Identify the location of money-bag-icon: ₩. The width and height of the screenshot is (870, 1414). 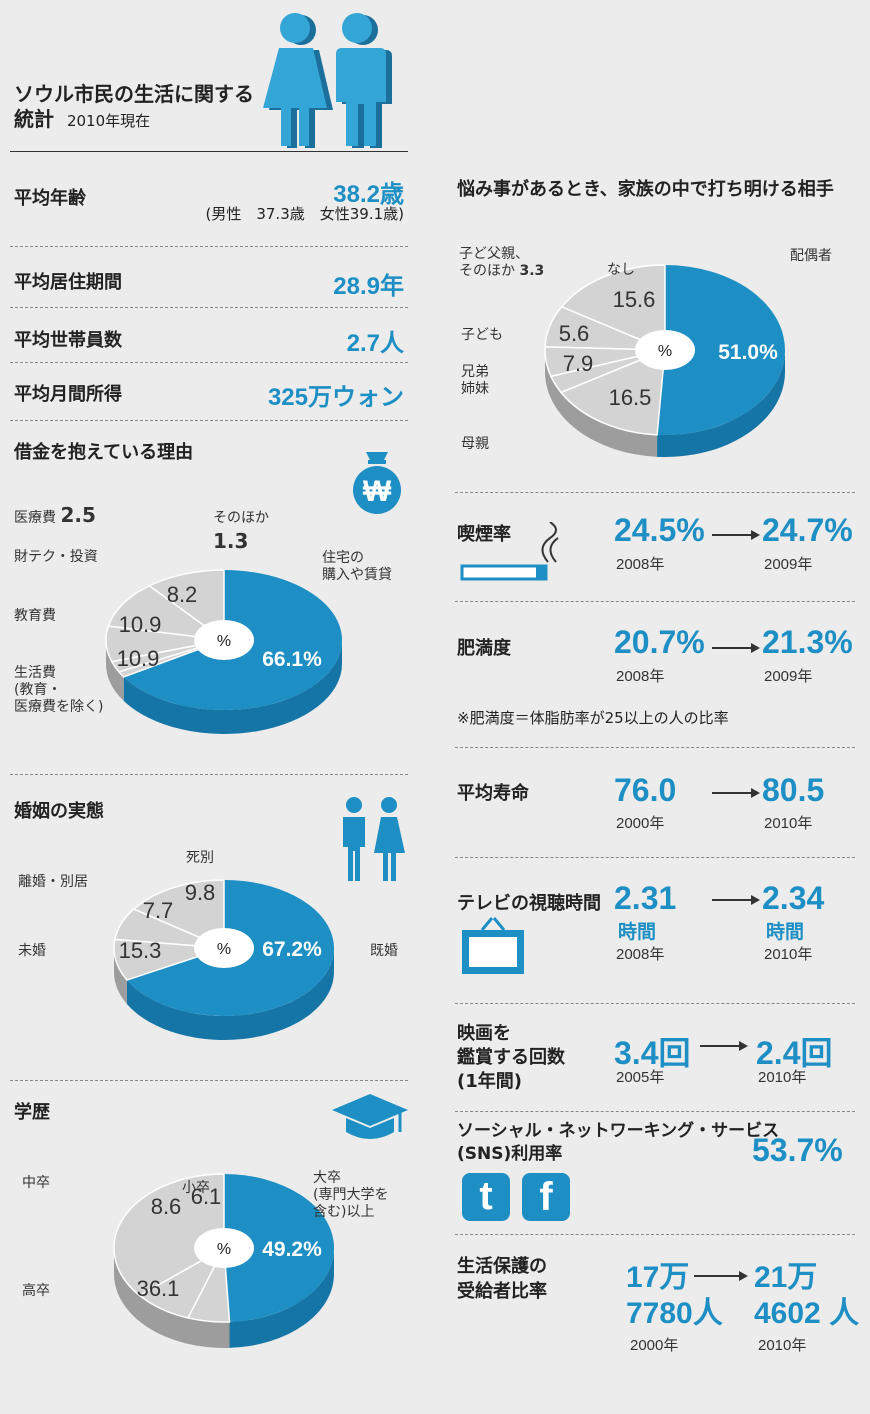
(377, 483).